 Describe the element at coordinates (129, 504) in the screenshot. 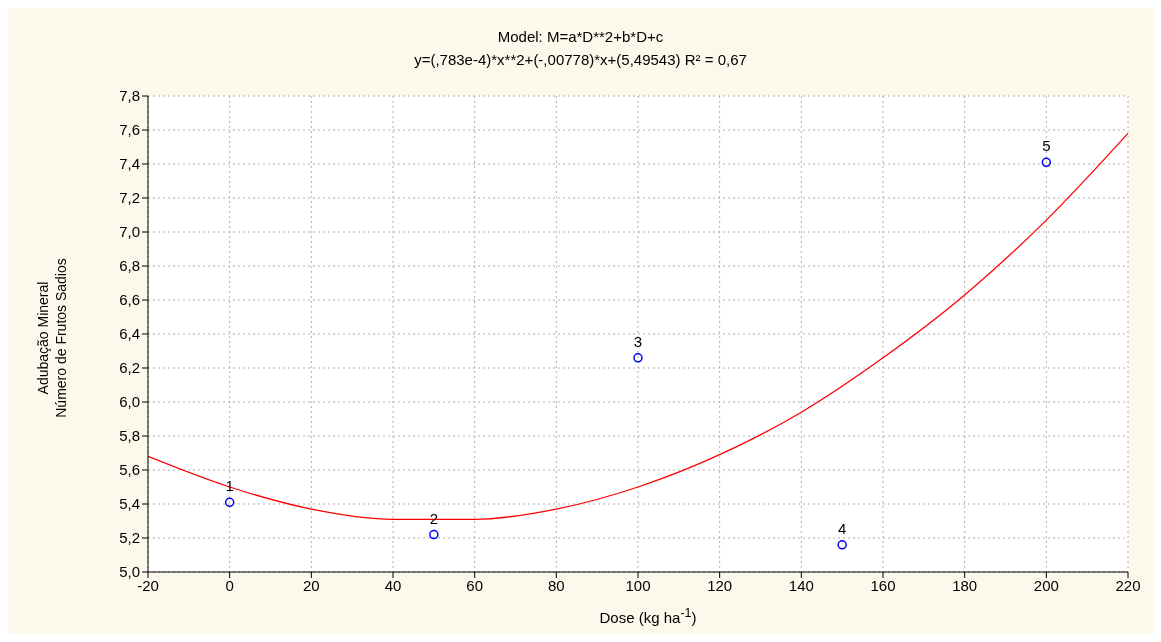

I see `y-tick-label: 5,4` at that location.